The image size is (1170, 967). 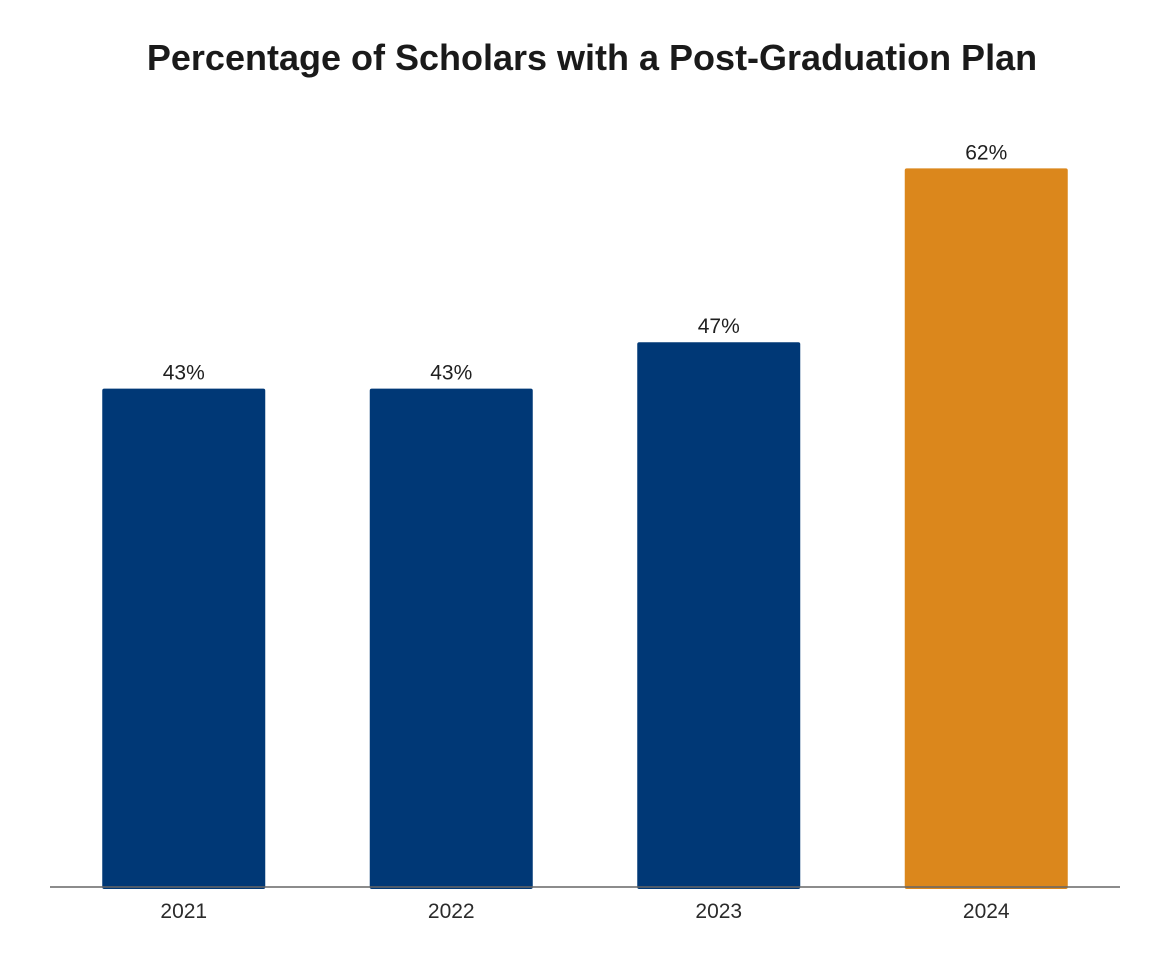 I want to click on value-label-2024: 62%, so click(x=986, y=152).